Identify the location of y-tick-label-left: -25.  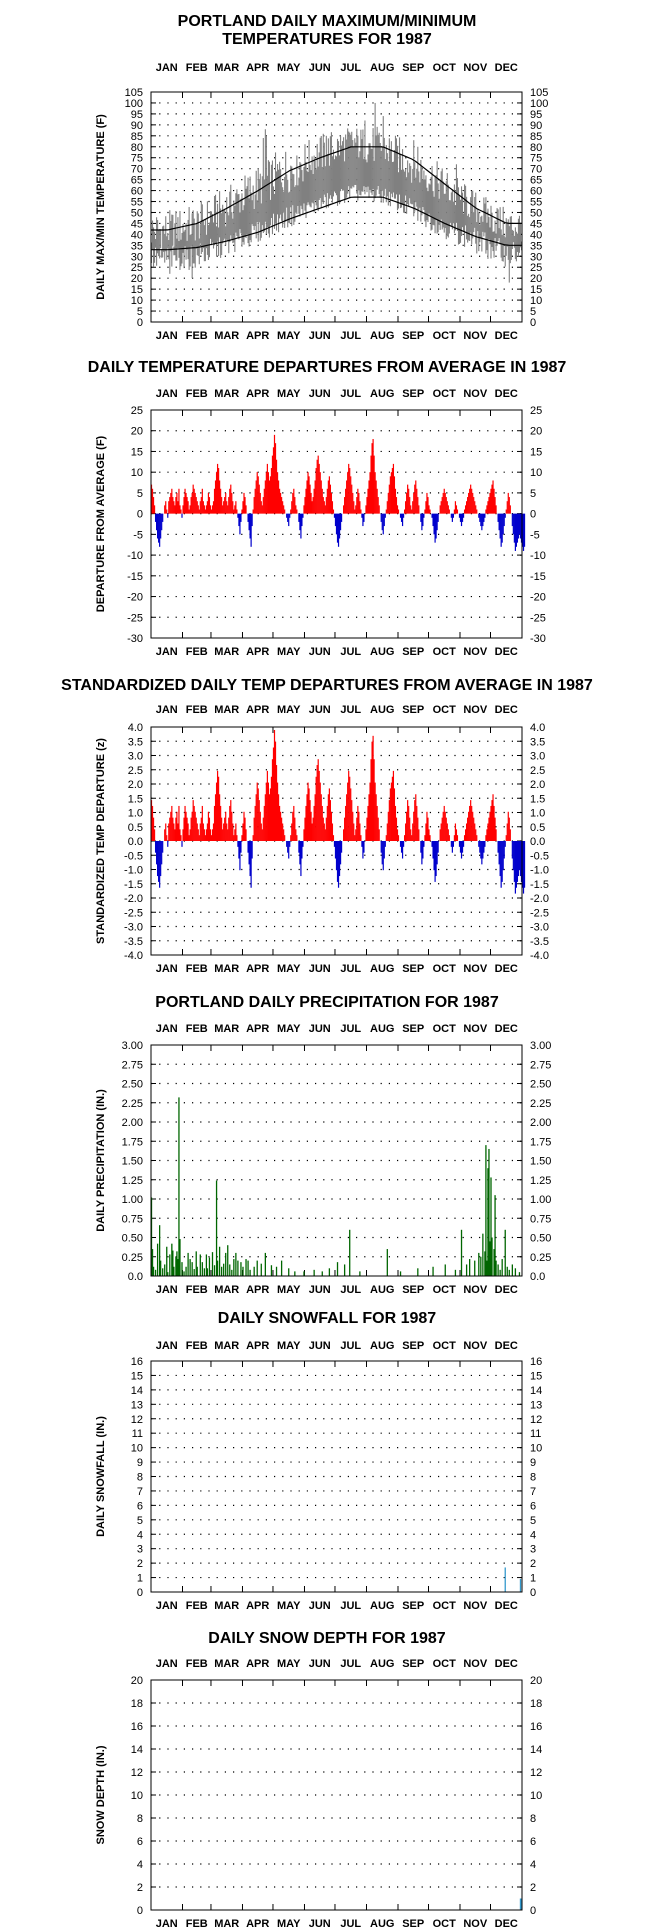
(135, 618).